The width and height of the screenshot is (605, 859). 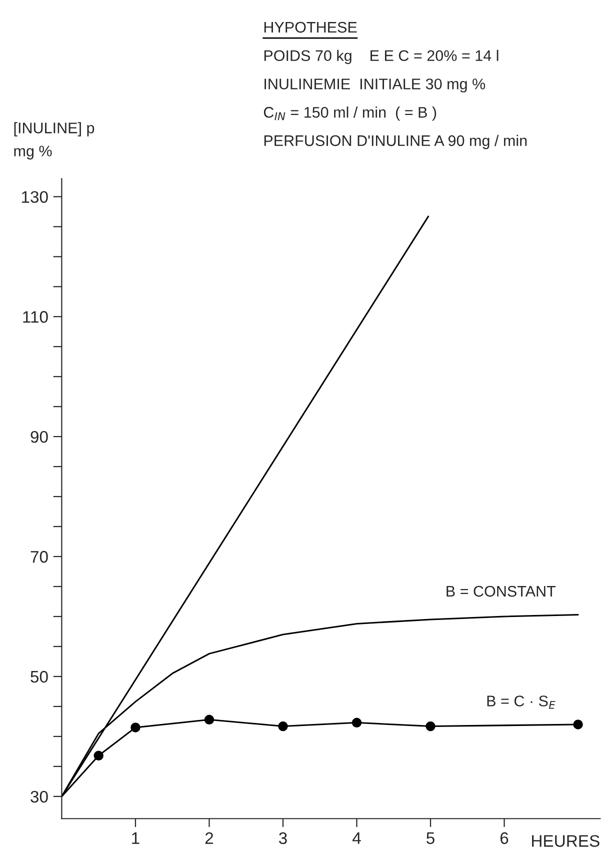 What do you see at coordinates (39, 676) in the screenshot?
I see `y-tick-label: 50` at bounding box center [39, 676].